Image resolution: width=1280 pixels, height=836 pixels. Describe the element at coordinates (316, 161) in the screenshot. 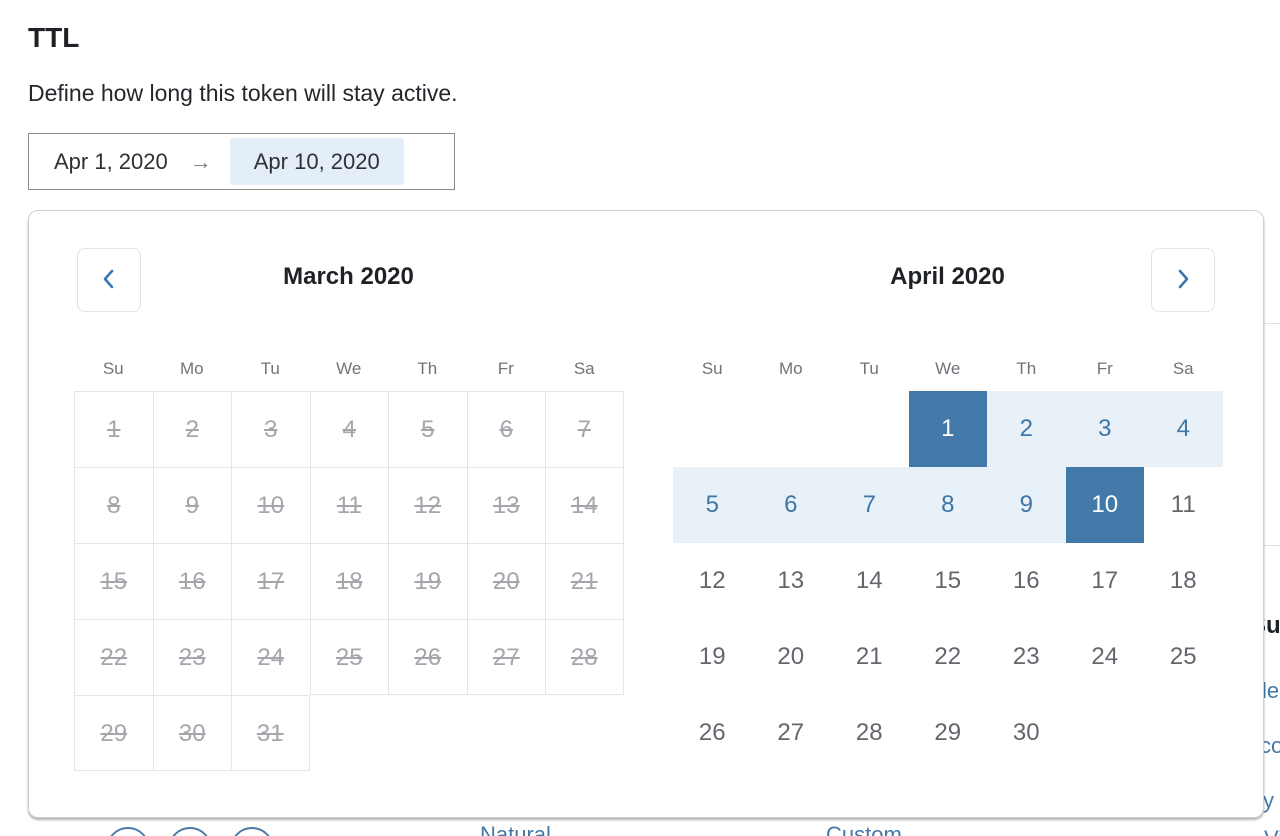

I see `range-end-value: Apr 10, 2020` at that location.